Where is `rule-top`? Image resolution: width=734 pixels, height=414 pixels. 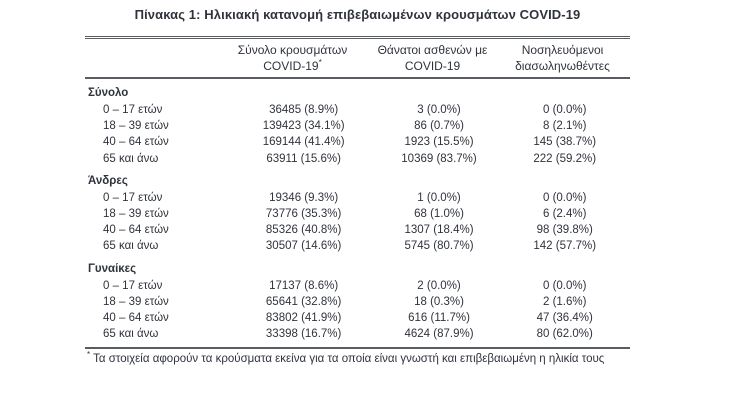 rule-top is located at coordinates (357, 37).